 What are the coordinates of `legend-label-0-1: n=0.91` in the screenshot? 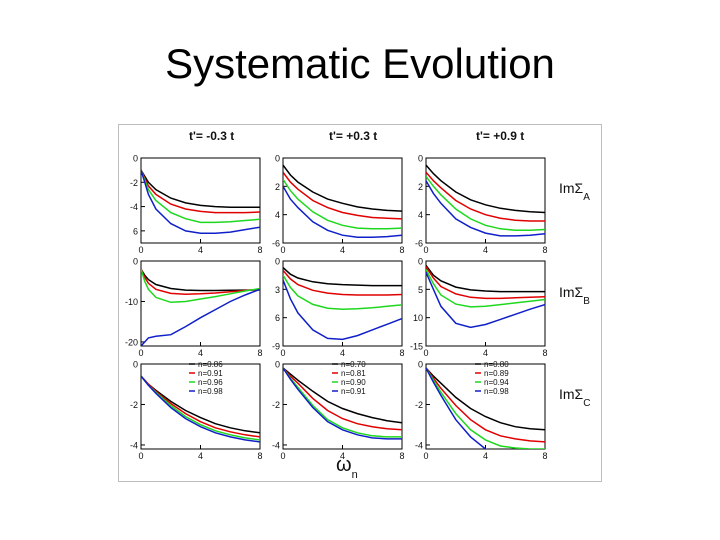 It's located at (210, 373).